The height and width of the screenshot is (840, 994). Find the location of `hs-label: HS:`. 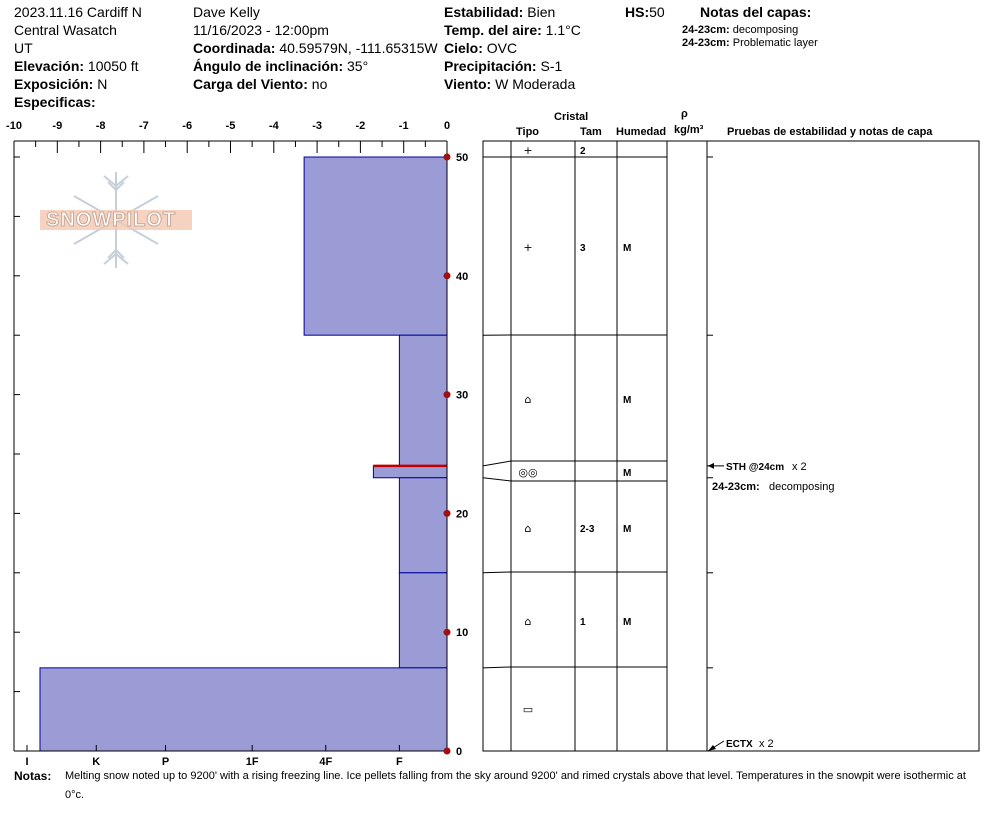

hs-label: HS: is located at coordinates (637, 12).